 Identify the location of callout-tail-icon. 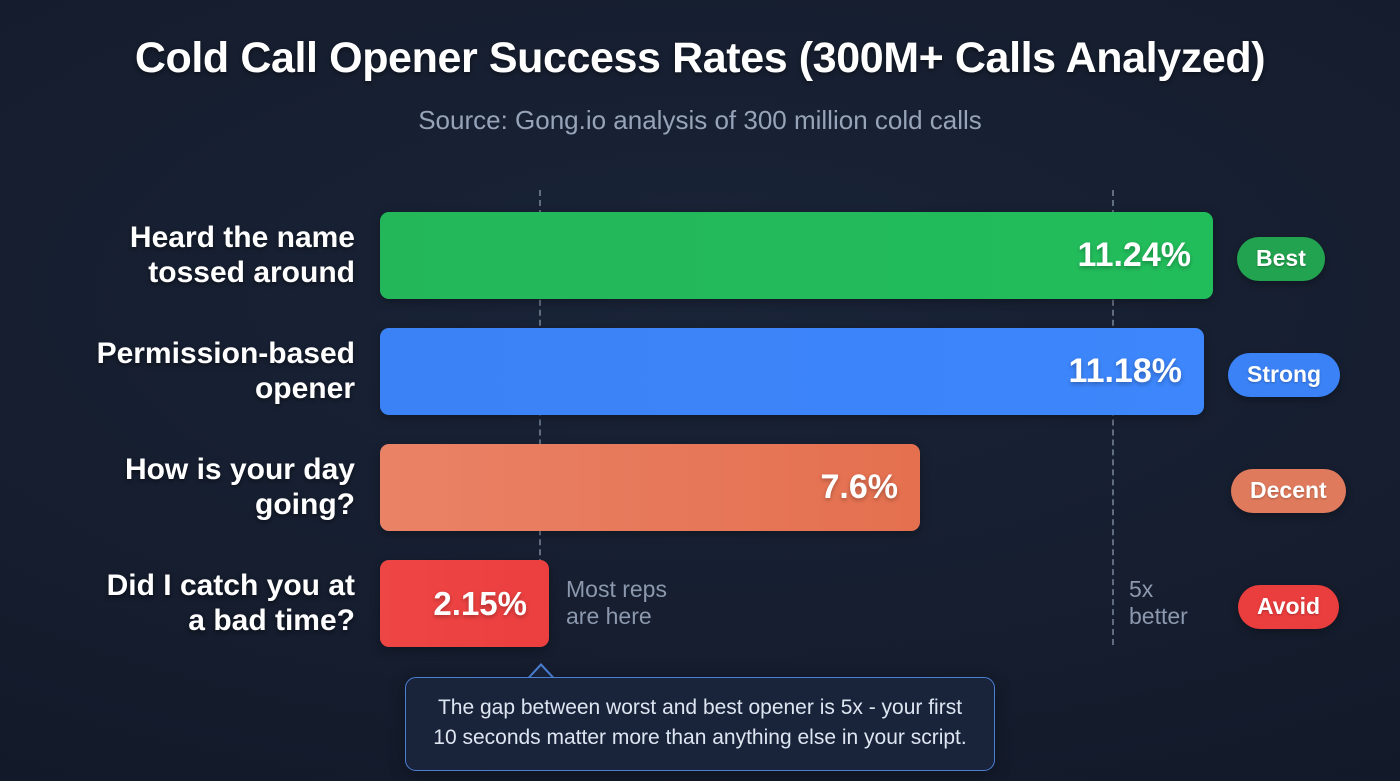
(541, 671).